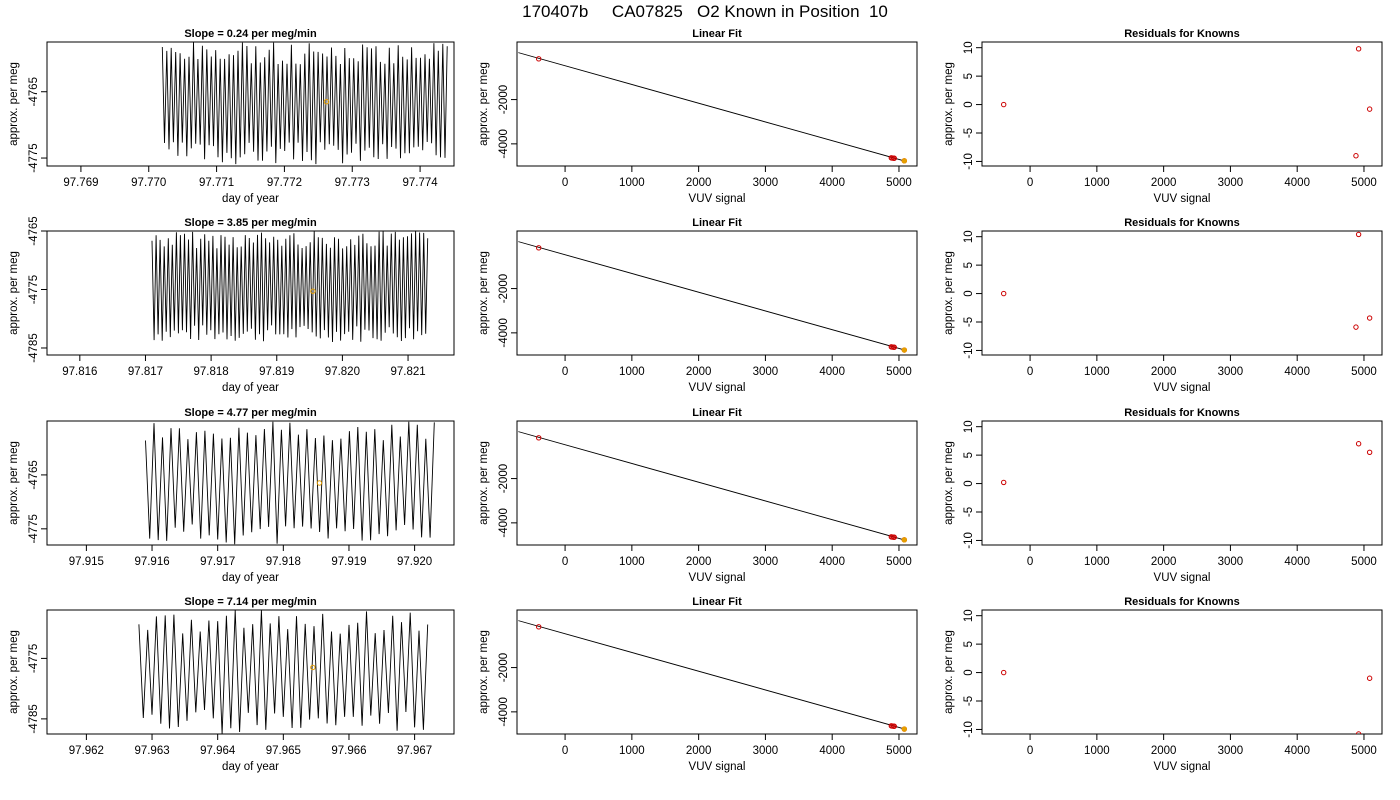 This screenshot has width=1400, height=800. Describe the element at coordinates (352, 183) in the screenshot. I see `x-tick-label: 97.773` at that location.